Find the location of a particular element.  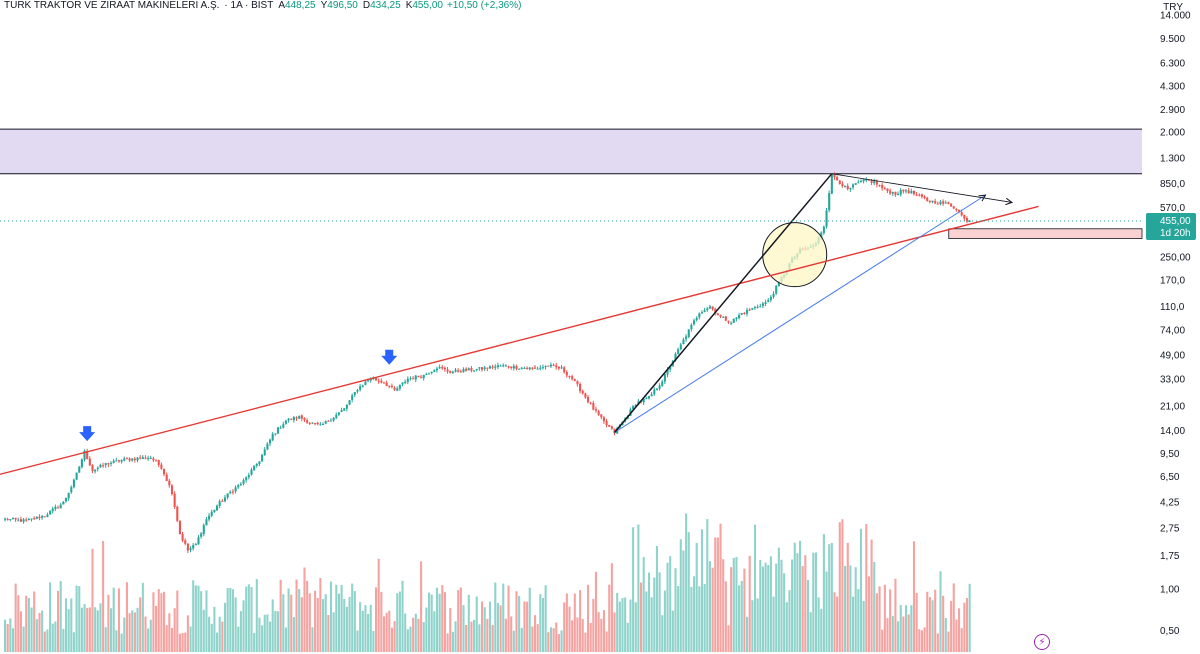

price-tick-label: 110,0 is located at coordinates (1172, 307).